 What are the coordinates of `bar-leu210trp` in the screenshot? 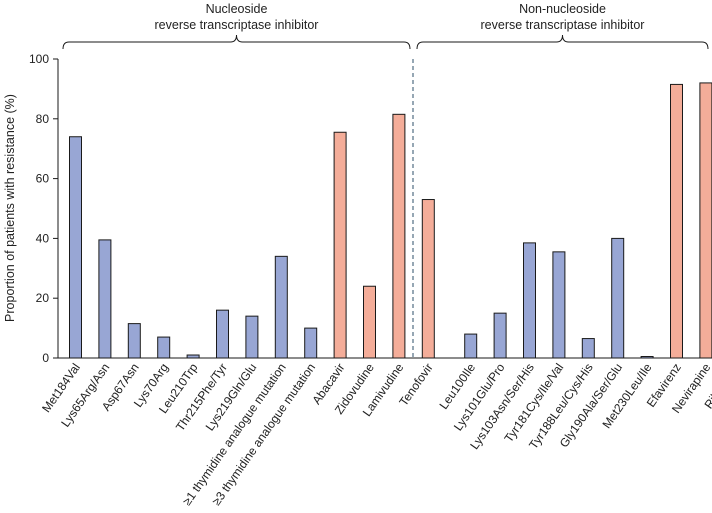 It's located at (193, 356).